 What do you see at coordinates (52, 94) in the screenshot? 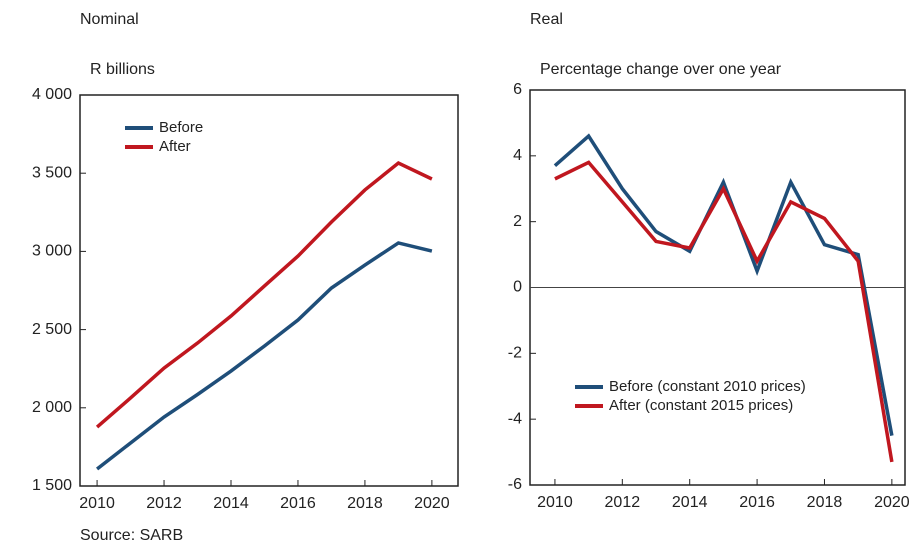
I see `y-tick-label: 4 000` at bounding box center [52, 94].